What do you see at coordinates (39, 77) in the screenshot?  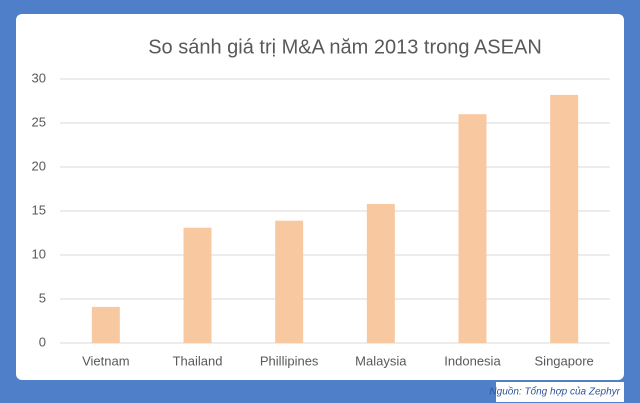 I see `y-tick-label: 30` at bounding box center [39, 77].